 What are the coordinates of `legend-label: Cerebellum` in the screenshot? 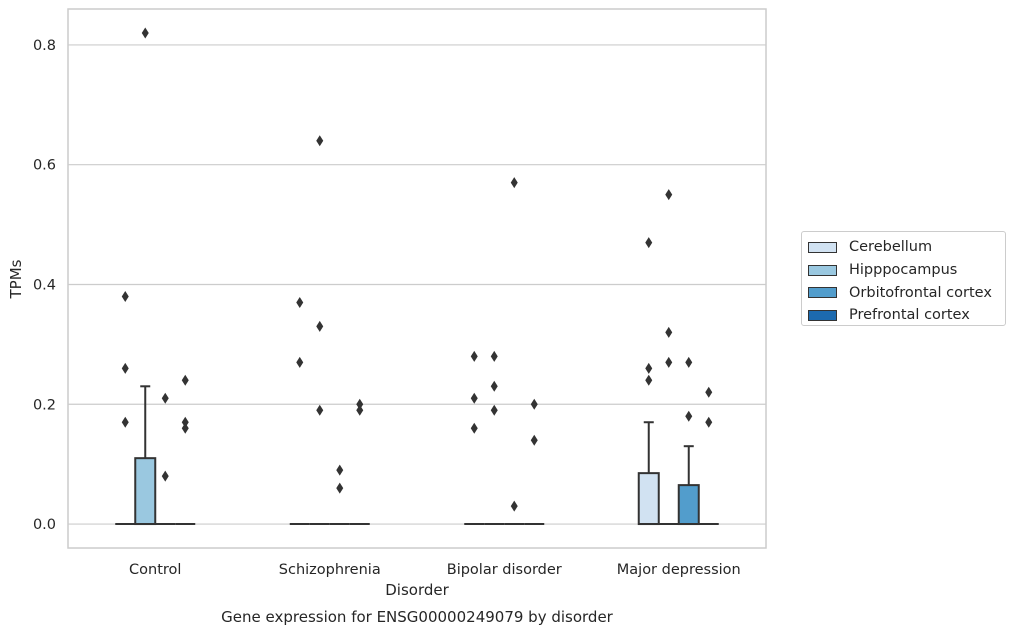 It's located at (891, 247).